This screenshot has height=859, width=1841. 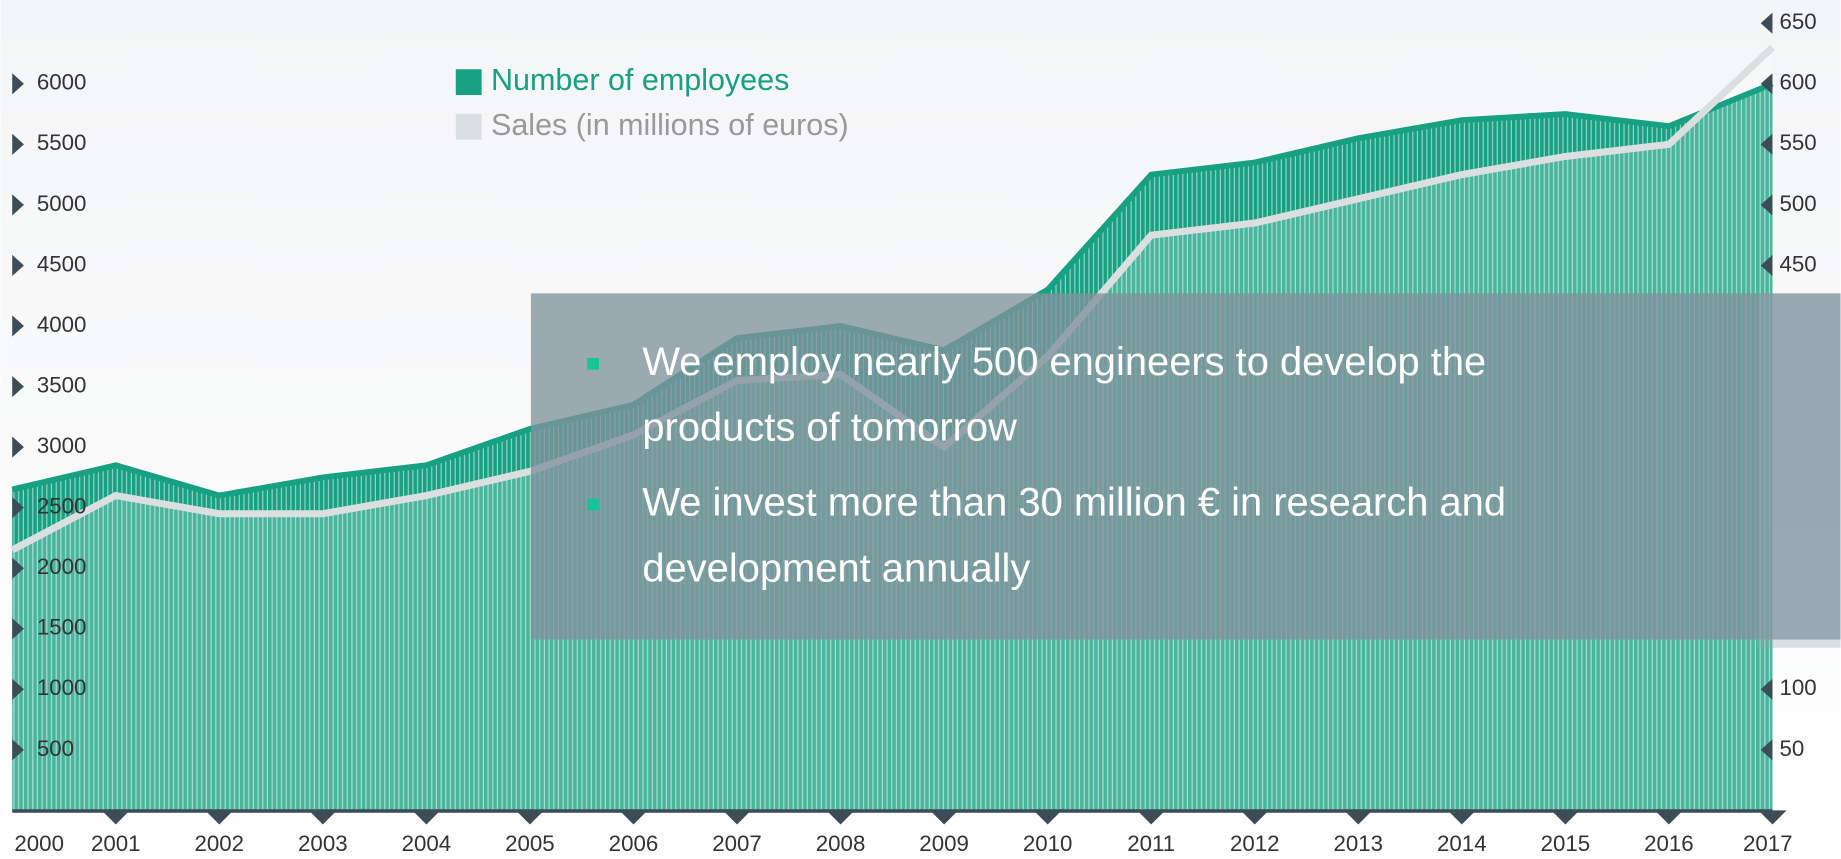 What do you see at coordinates (62, 687) in the screenshot?
I see `y-tick-label: 1000` at bounding box center [62, 687].